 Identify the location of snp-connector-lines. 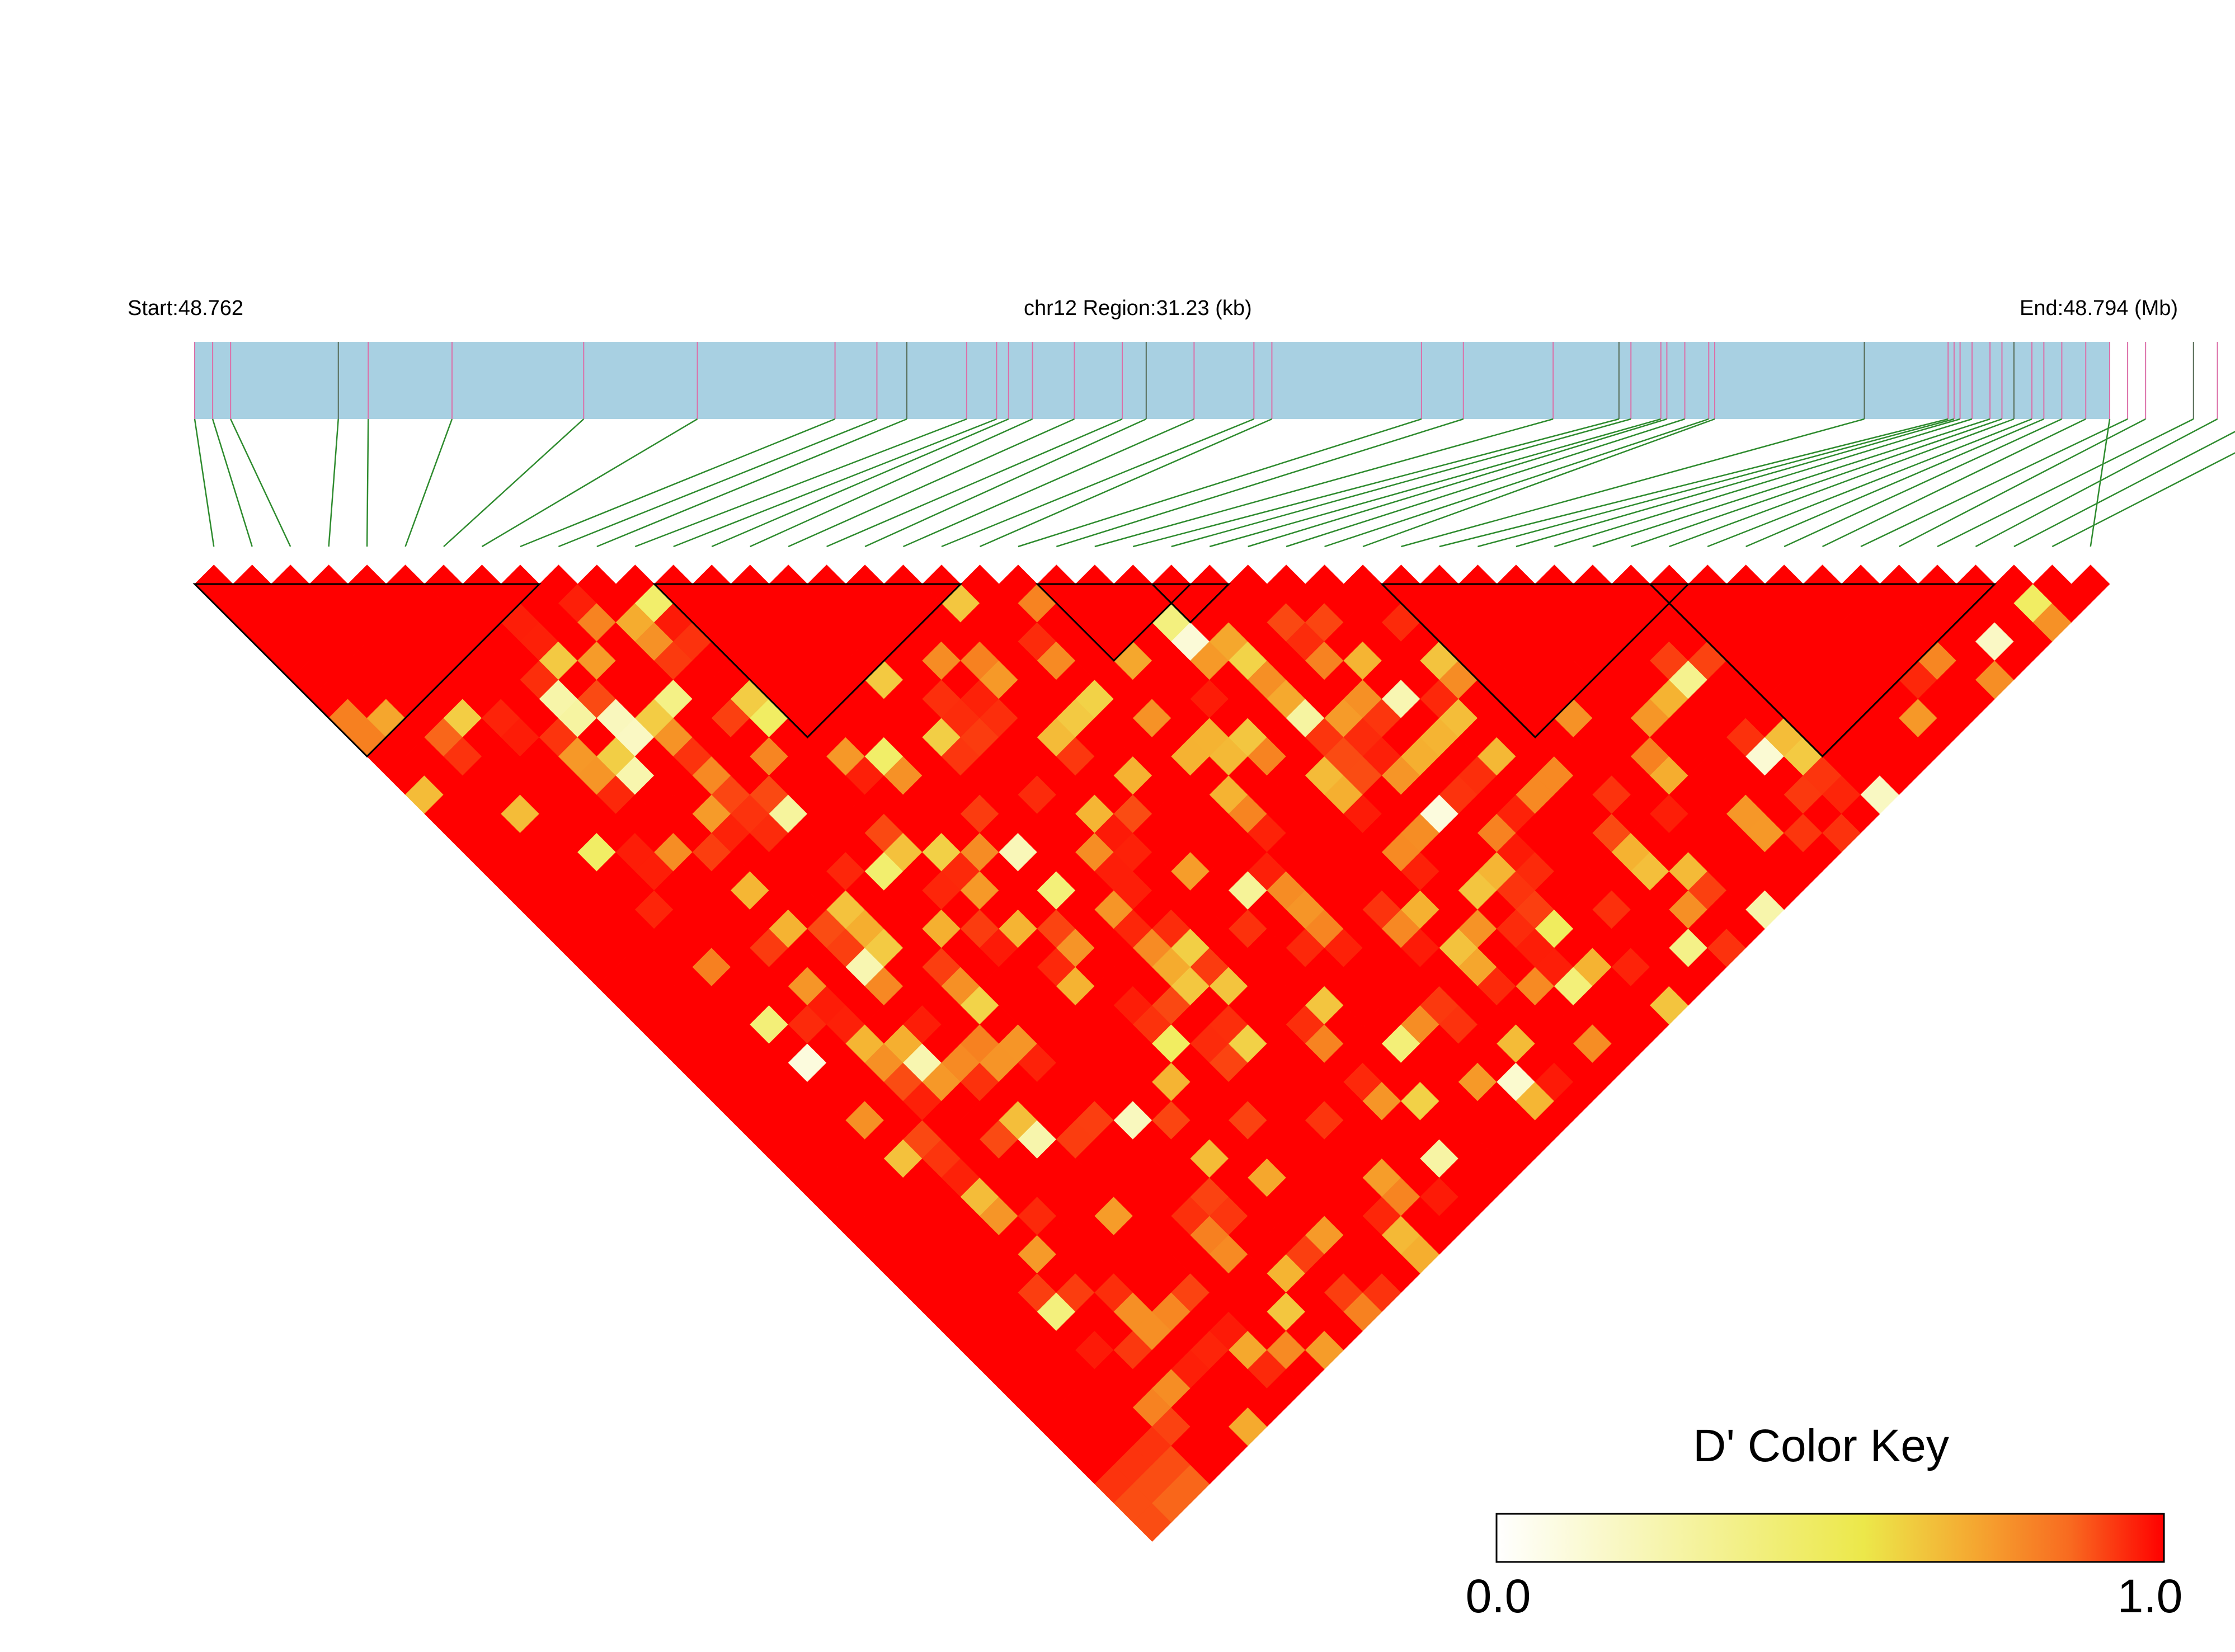
(1215, 483).